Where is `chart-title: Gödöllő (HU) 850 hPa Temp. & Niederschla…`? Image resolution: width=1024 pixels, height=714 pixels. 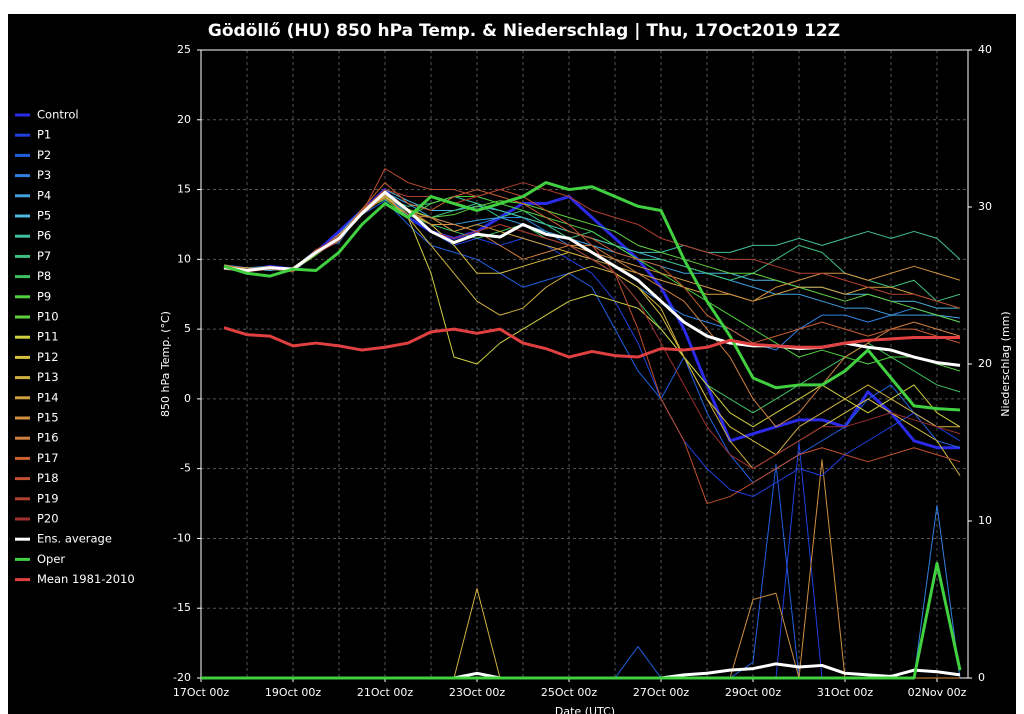
chart-title: Gödöllő (HU) 850 hPa Temp. & Niederschla… is located at coordinates (524, 31).